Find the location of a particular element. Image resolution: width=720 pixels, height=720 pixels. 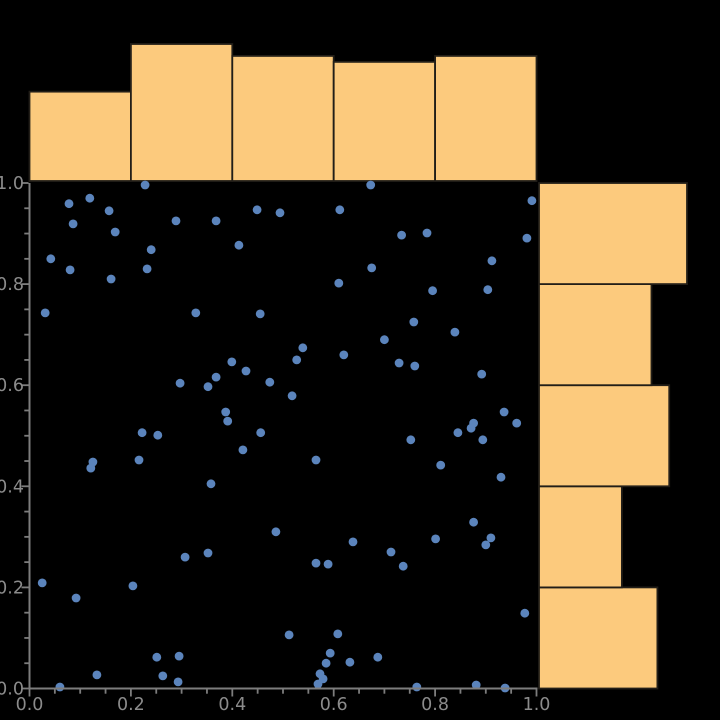

y-tick-label: 1.0 is located at coordinates (12, 184).